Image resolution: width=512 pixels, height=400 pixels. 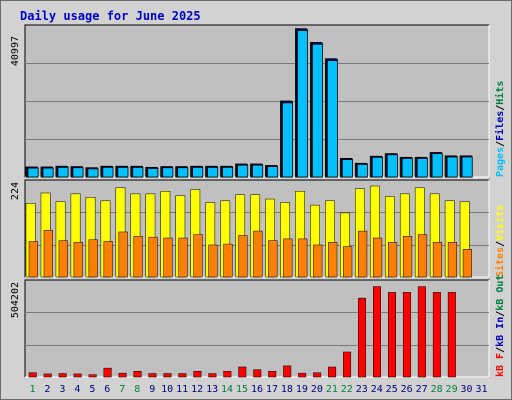 I want to click on x-tick-label-day-3: 3, so click(x=62, y=389).